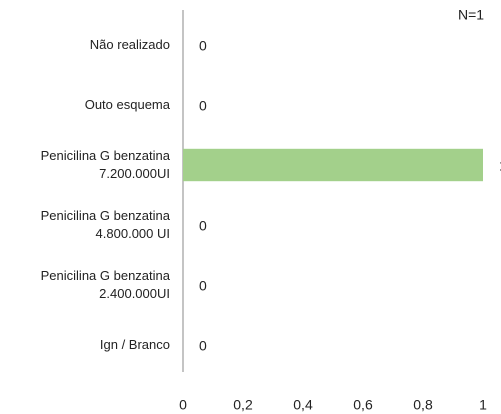  What do you see at coordinates (333, 165) in the screenshot?
I see `bar` at bounding box center [333, 165].